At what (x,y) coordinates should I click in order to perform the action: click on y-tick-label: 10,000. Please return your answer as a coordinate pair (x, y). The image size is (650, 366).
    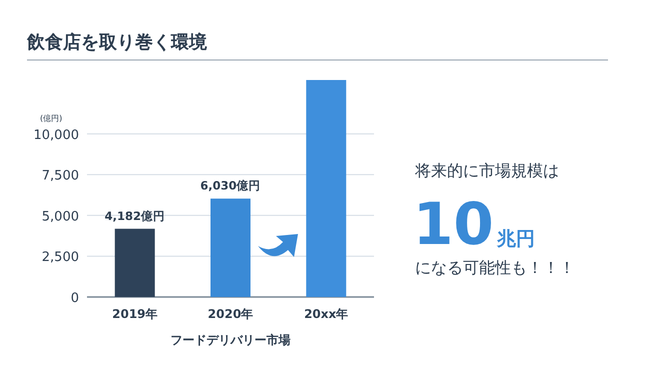
    Looking at the image, I should click on (56, 135).